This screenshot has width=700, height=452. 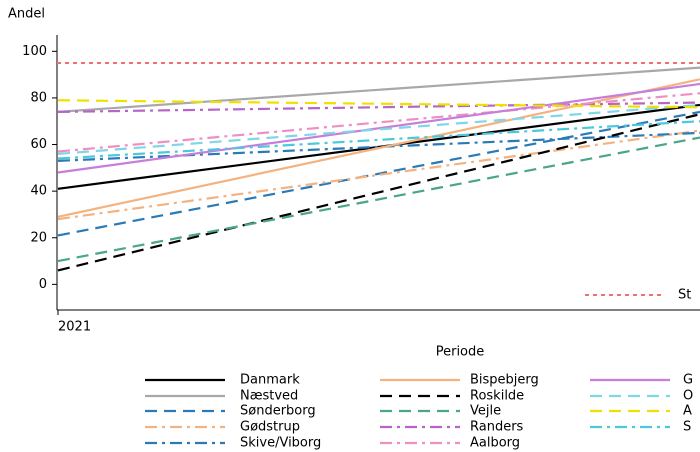 What do you see at coordinates (495, 443) in the screenshot?
I see `legend-label: Aalborg` at bounding box center [495, 443].